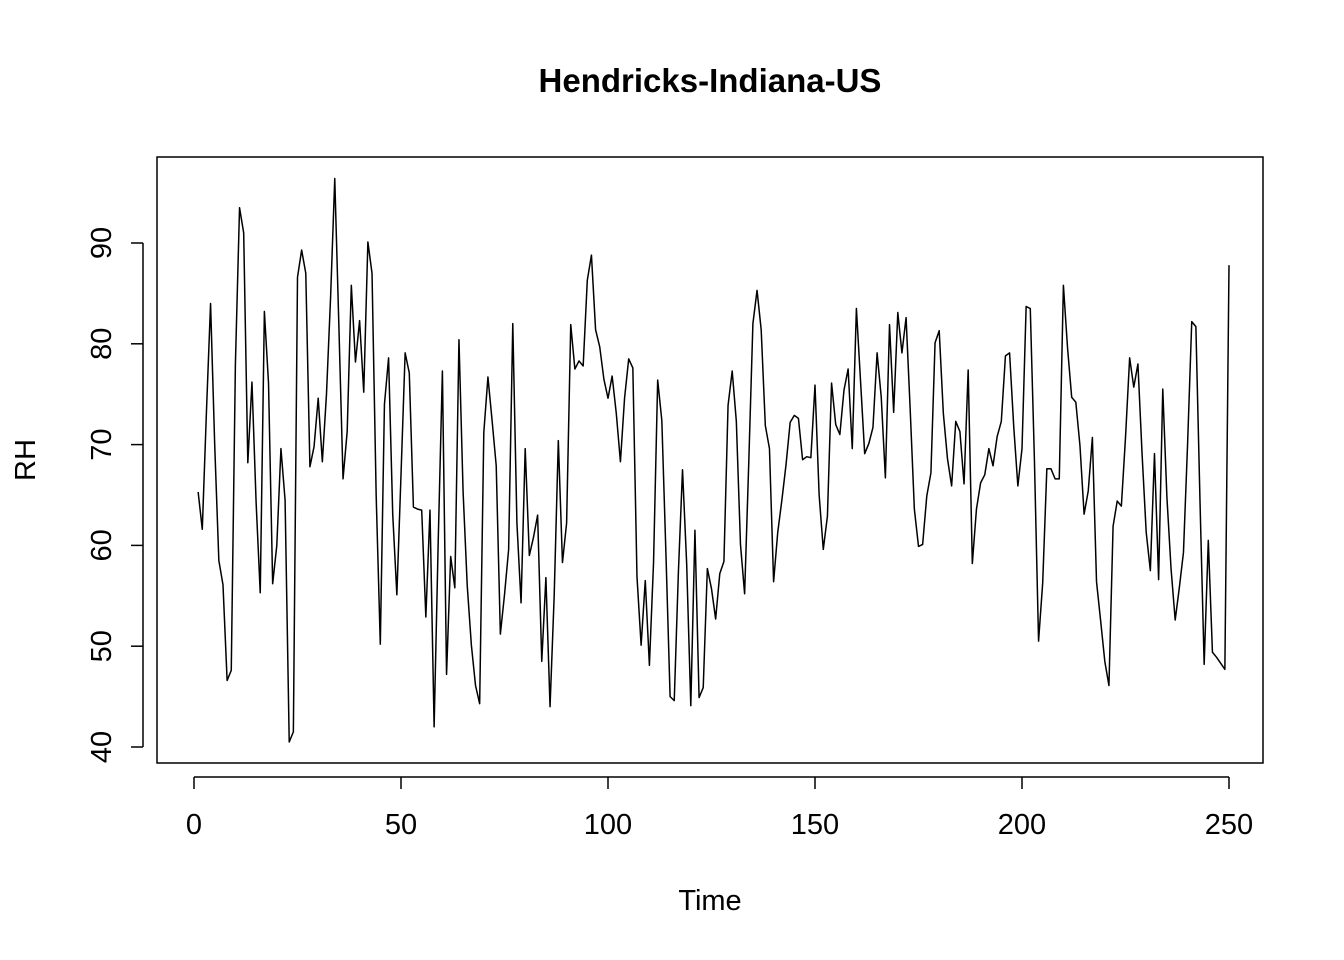  What do you see at coordinates (26, 460) in the screenshot?
I see `y-axis-label: RH` at bounding box center [26, 460].